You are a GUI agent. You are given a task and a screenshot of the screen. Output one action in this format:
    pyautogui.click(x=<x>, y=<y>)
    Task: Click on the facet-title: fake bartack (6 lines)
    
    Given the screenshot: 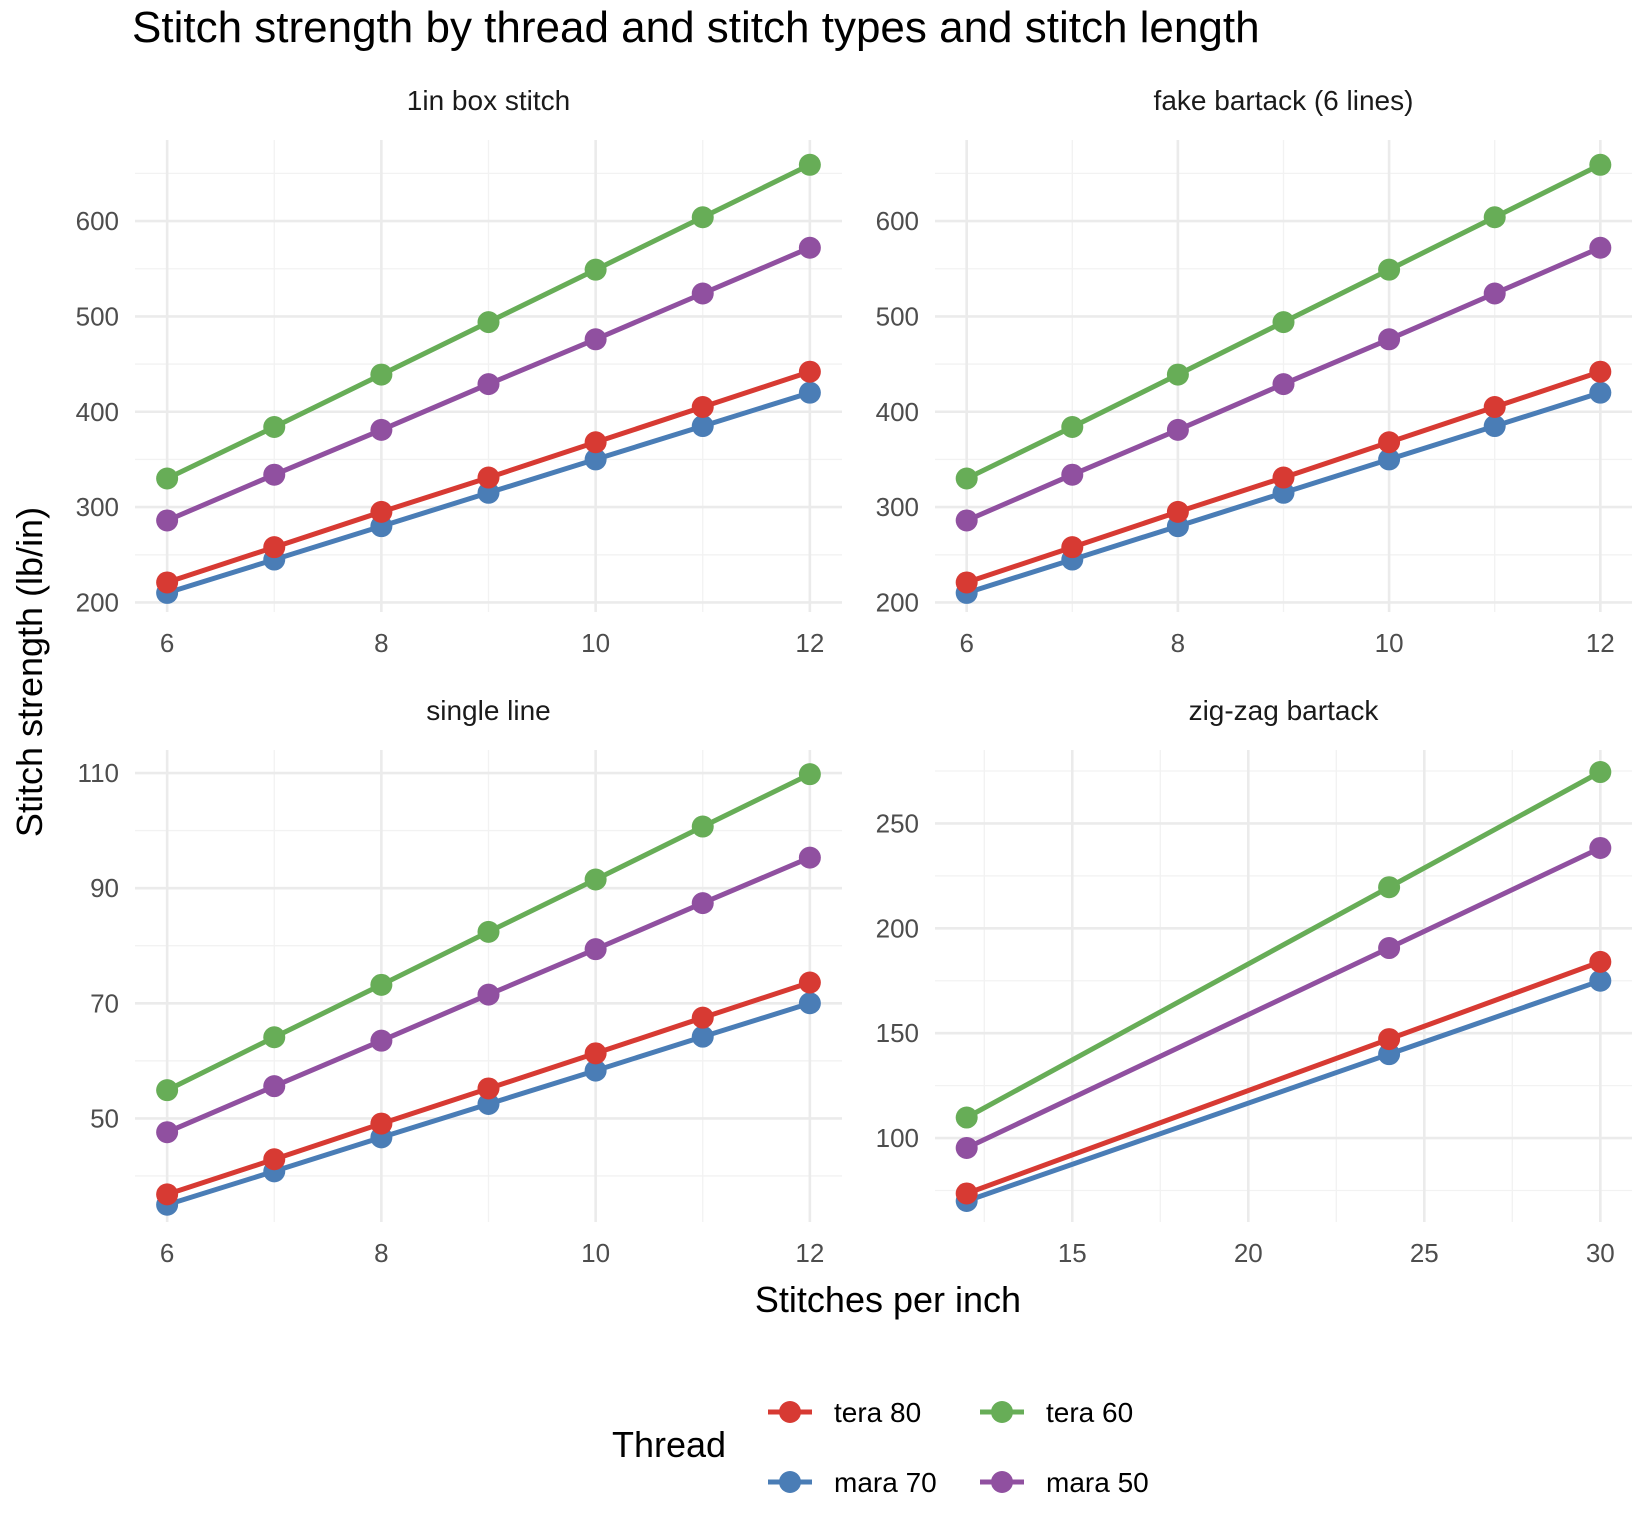 What is the action you would take?
    pyautogui.click(x=1284, y=100)
    